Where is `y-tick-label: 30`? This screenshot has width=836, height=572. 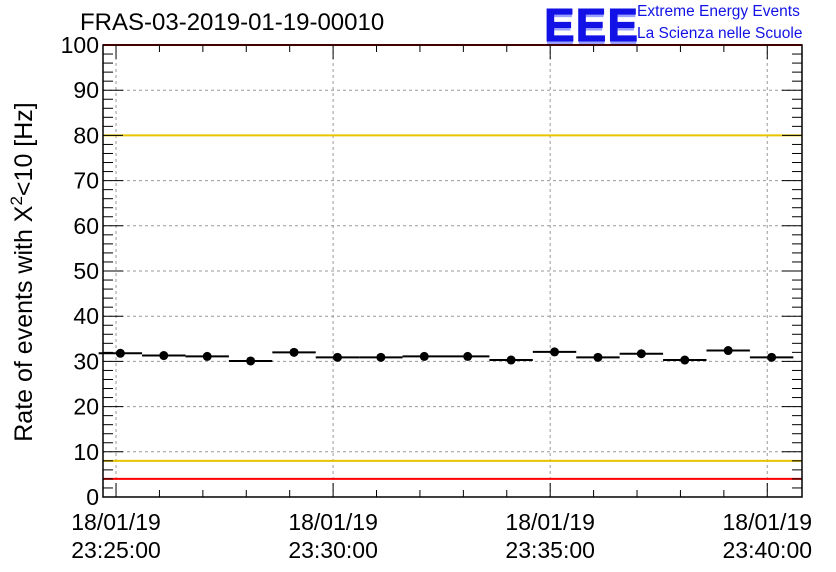
y-tick-label: 30 is located at coordinates (86, 361).